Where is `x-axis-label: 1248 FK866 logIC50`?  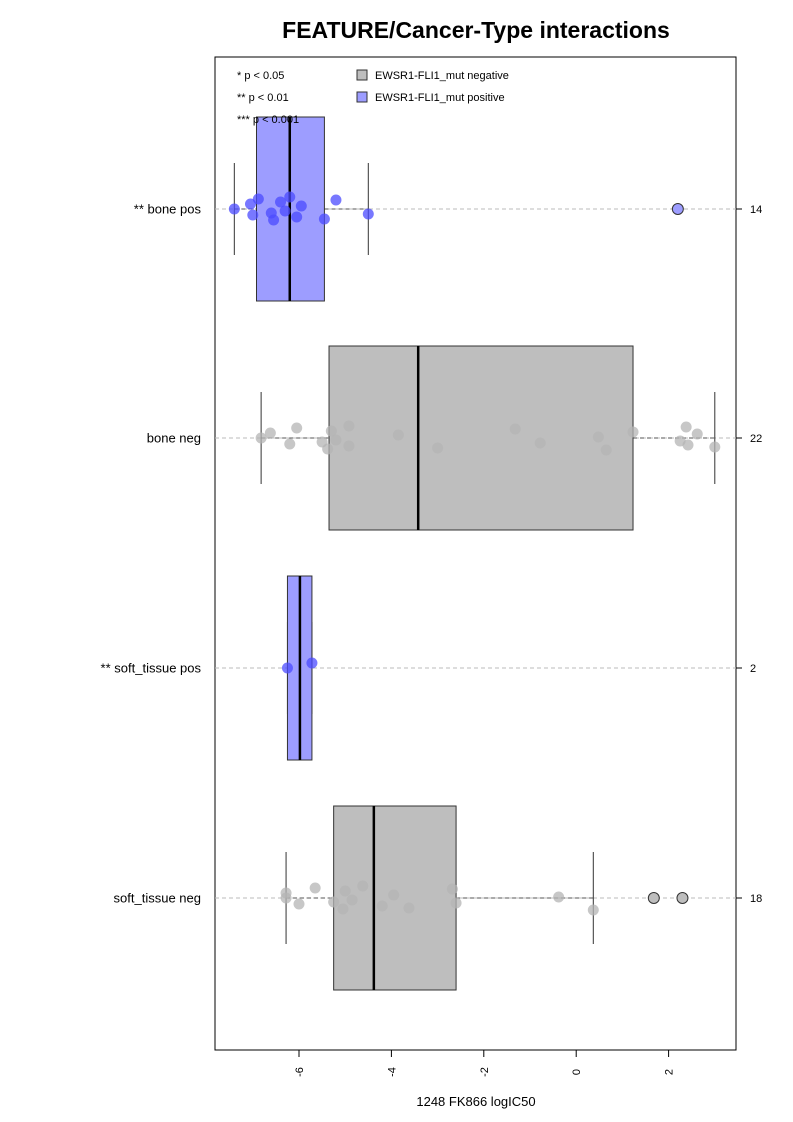 x-axis-label: 1248 FK866 logIC50 is located at coordinates (475, 1101).